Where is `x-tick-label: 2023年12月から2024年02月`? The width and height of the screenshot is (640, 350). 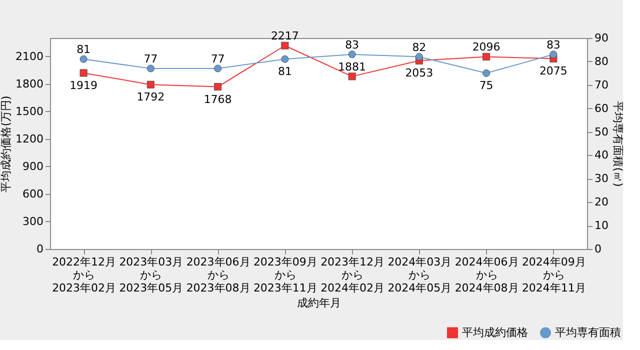
x-tick-label: 2023年12月から2024年02月 is located at coordinates (352, 275).